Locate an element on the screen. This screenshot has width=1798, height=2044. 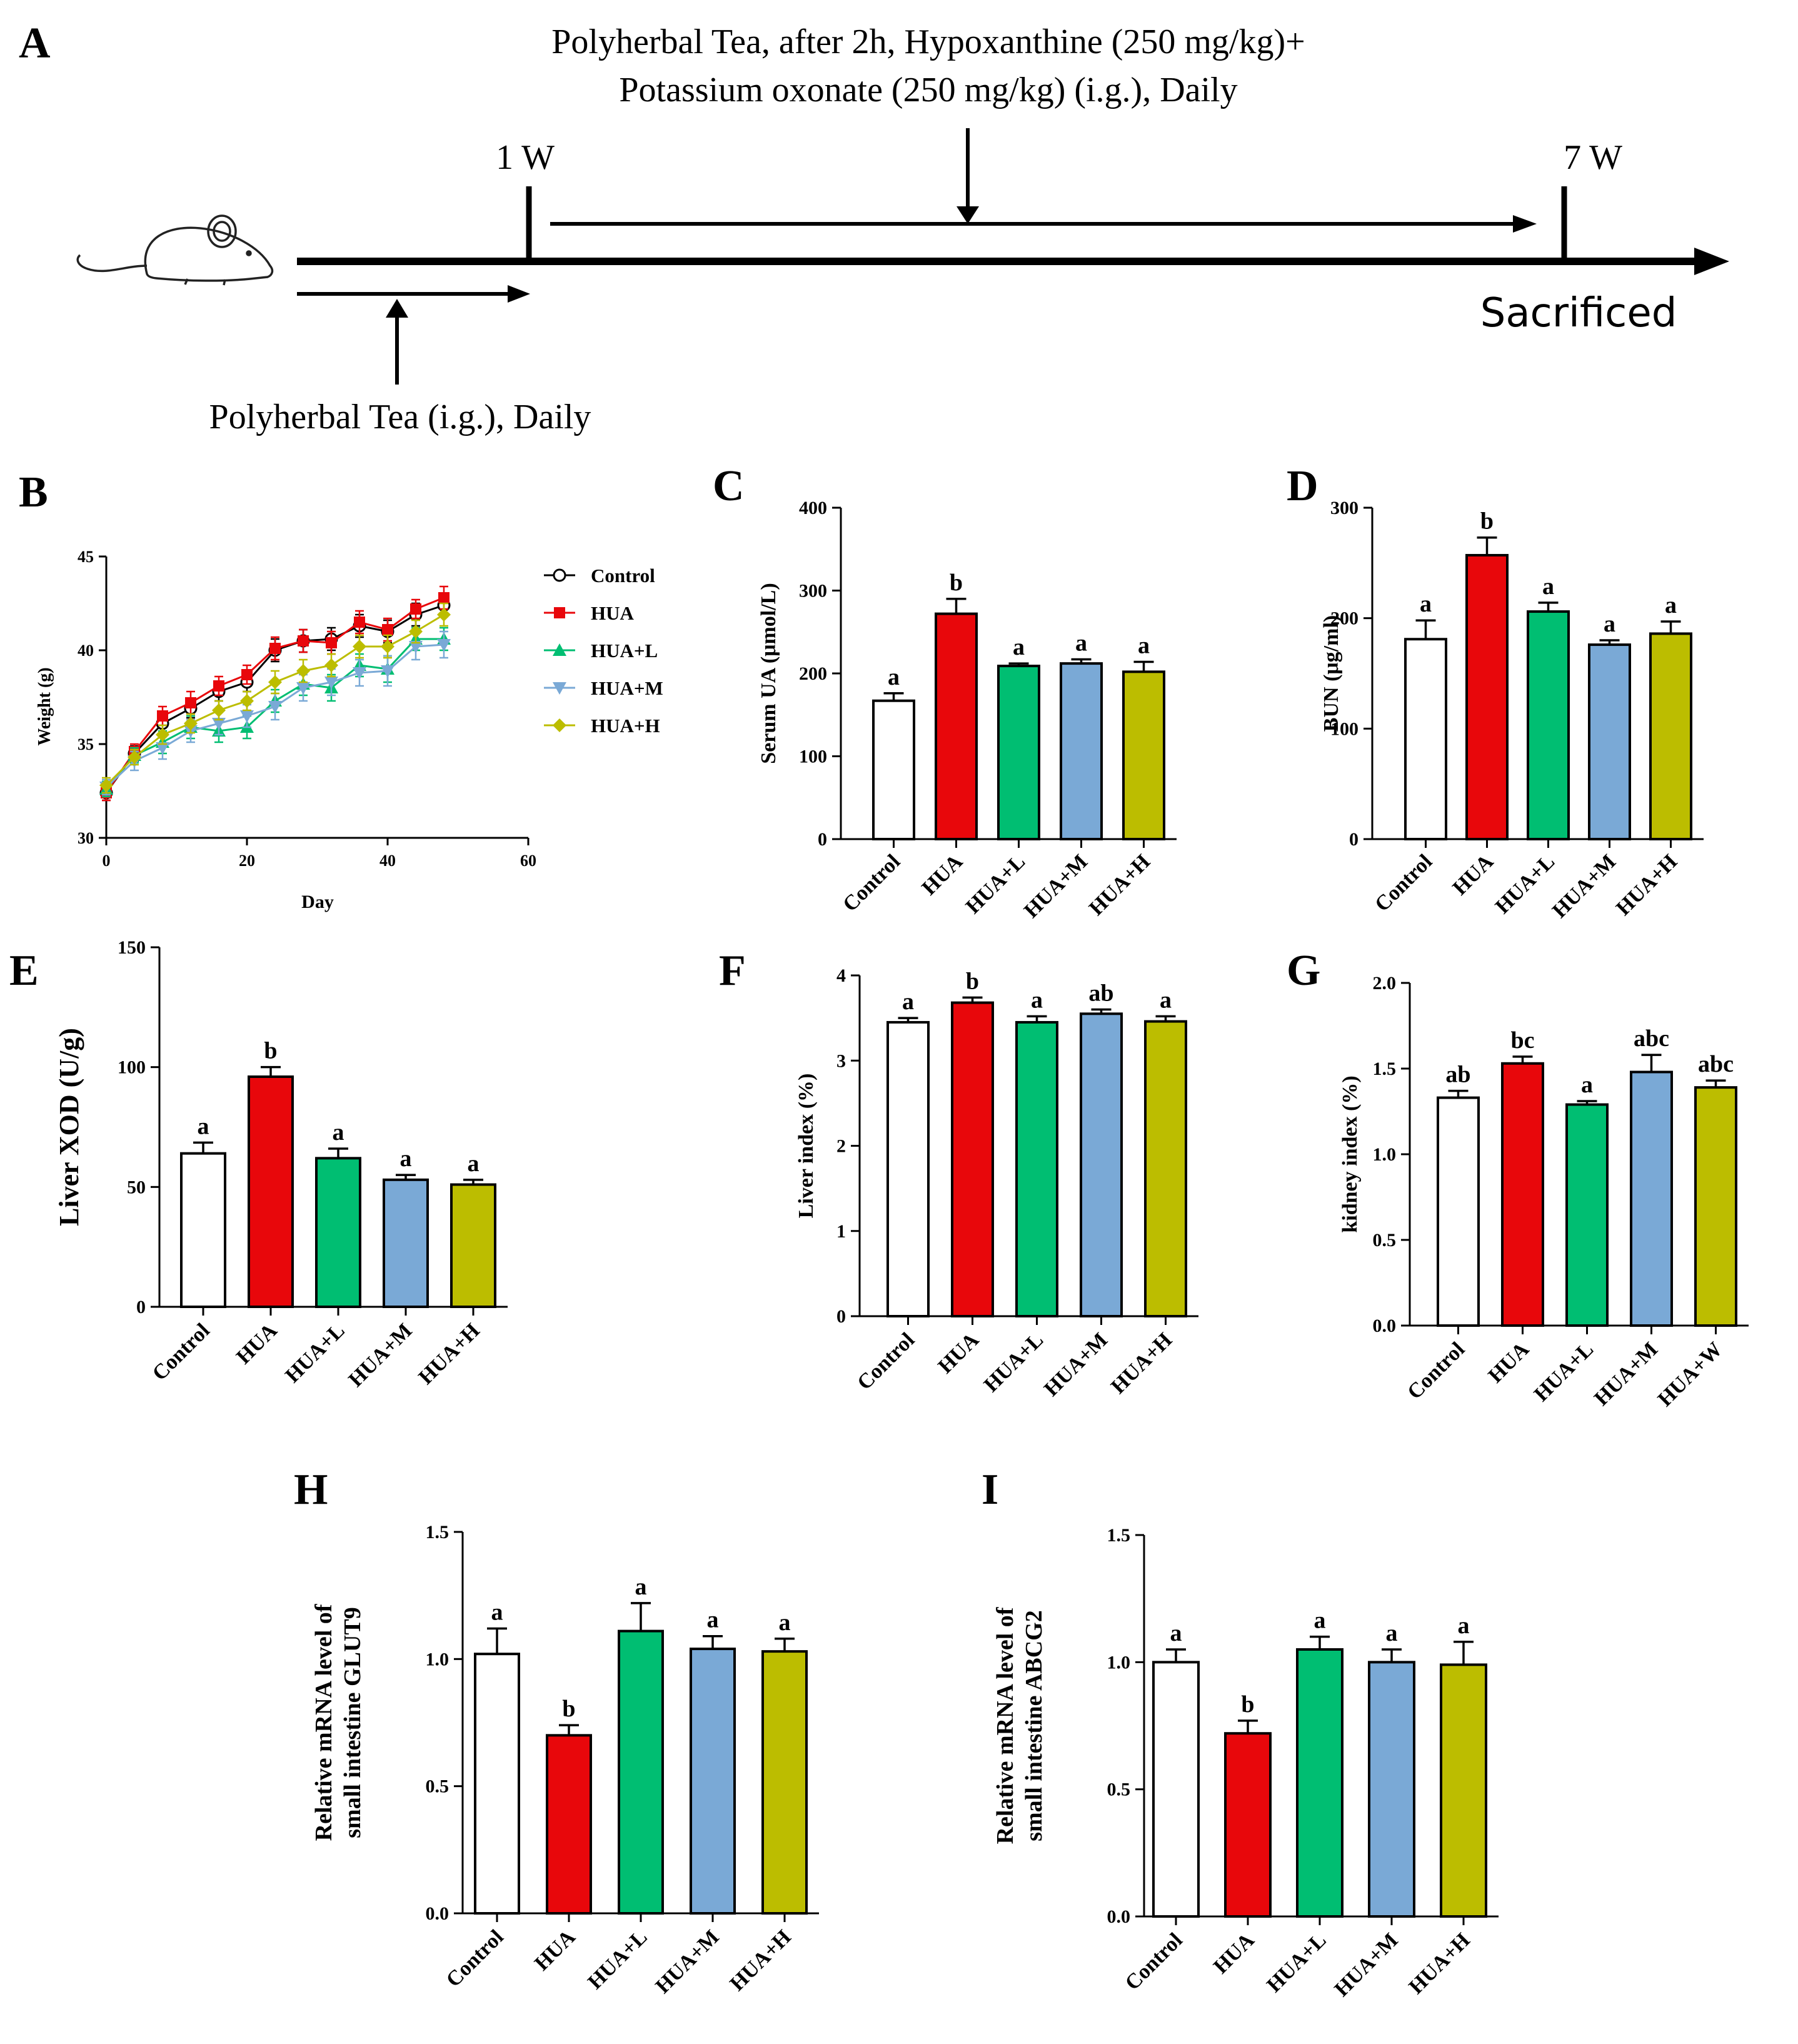
panel-d-y-tick-label: 300 is located at coordinates (1344, 508).